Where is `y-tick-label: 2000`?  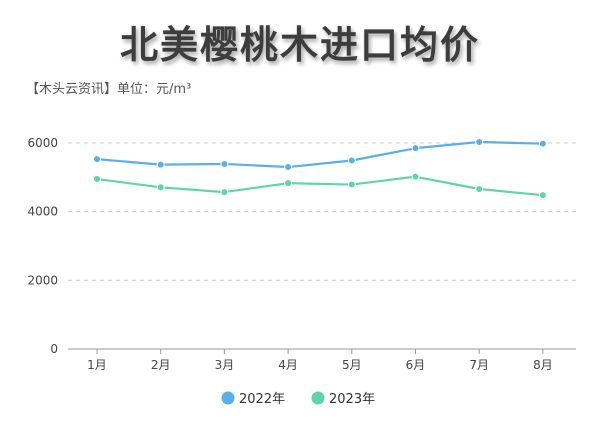
y-tick-label: 2000 is located at coordinates (42, 280).